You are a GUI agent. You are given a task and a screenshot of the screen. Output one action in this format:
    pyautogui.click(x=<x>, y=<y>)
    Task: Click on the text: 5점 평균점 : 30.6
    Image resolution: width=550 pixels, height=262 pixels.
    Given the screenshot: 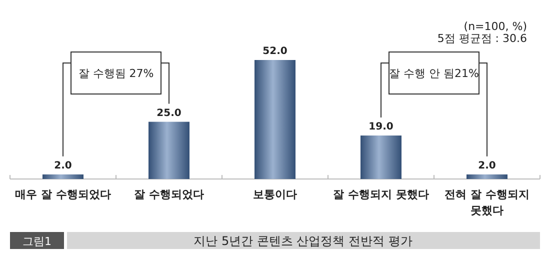 What is the action you would take?
    pyautogui.click(x=482, y=38)
    